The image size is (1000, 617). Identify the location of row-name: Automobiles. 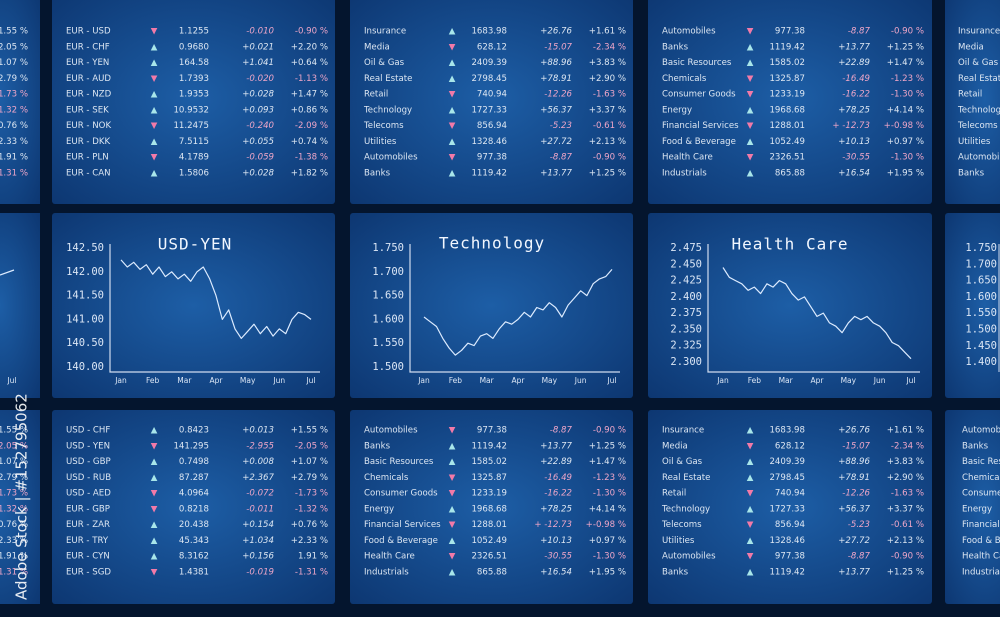
(391, 158).